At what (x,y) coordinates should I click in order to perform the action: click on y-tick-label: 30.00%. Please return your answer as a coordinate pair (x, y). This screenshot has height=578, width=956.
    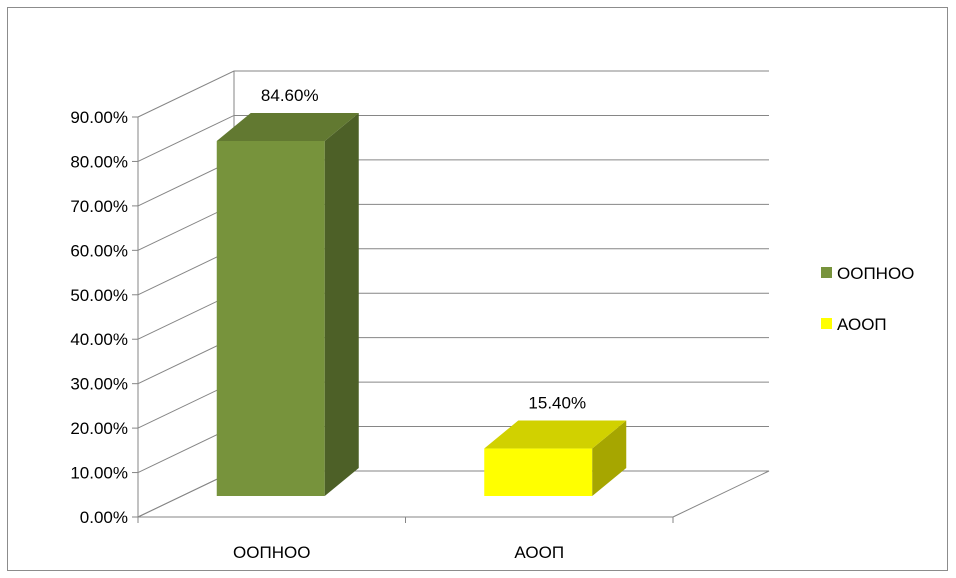
    Looking at the image, I should click on (99, 384).